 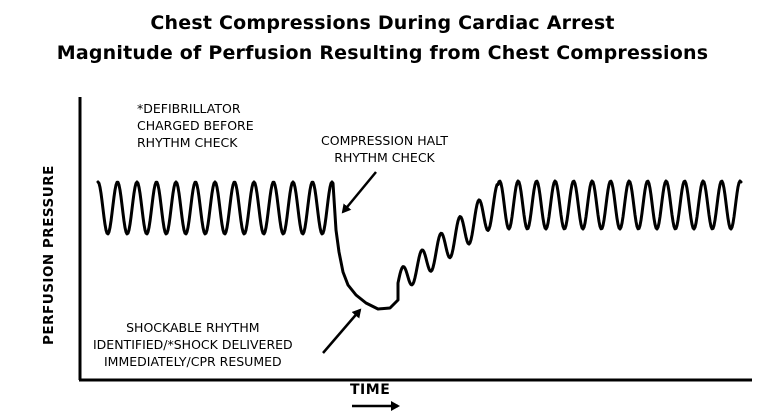 I want to click on annotation-defibrillator-line-2: CHARGED BEFORE, so click(x=195, y=125).